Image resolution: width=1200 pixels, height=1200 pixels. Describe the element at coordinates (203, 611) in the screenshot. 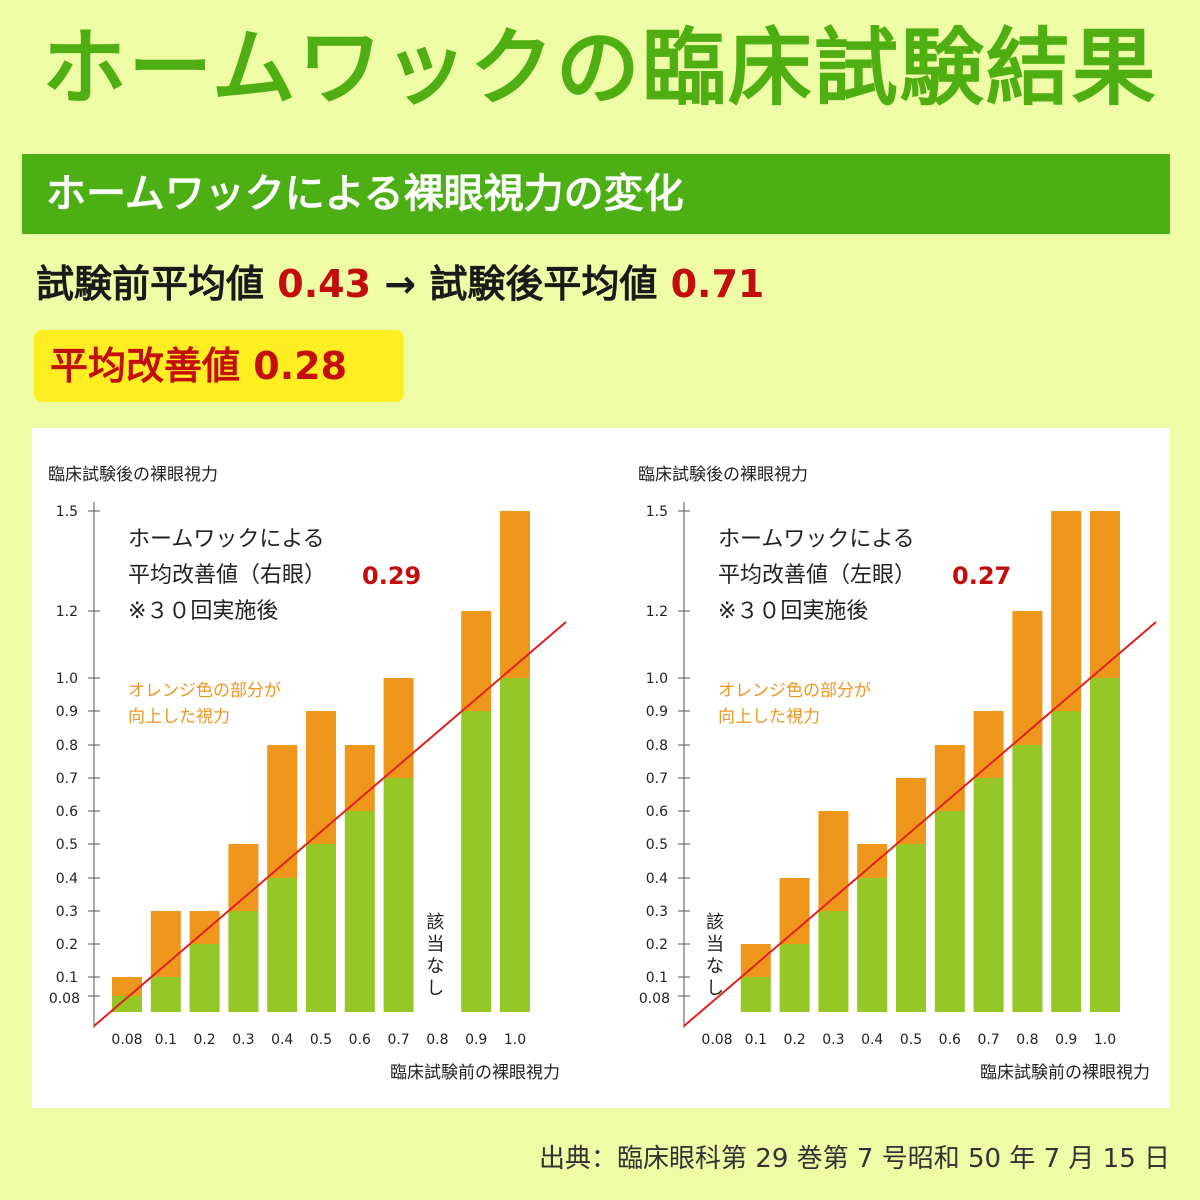

I see `annotation-line3: ※３０回実施後` at that location.